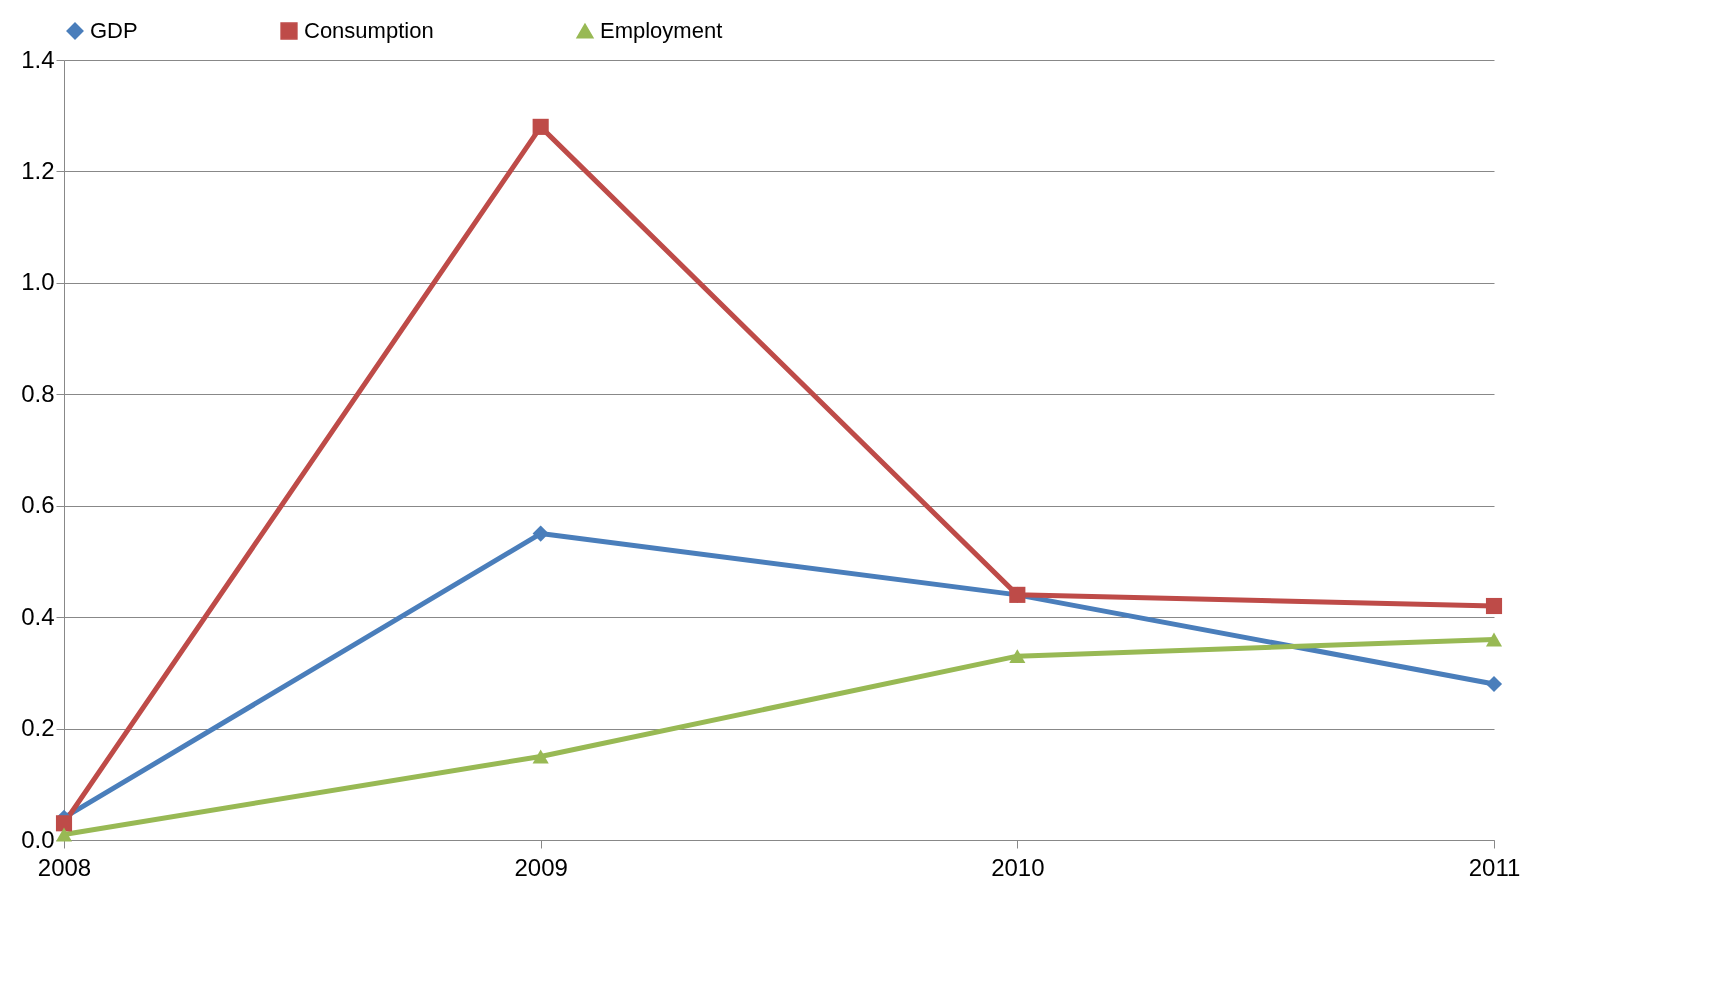  I want to click on x-tick-label: 2009, so click(541, 867).